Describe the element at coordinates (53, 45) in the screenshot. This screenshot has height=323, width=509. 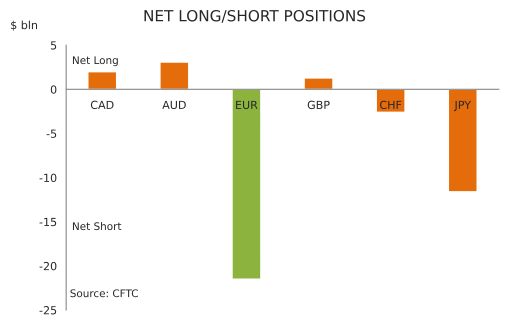
I see `y-tick-label: 5` at that location.